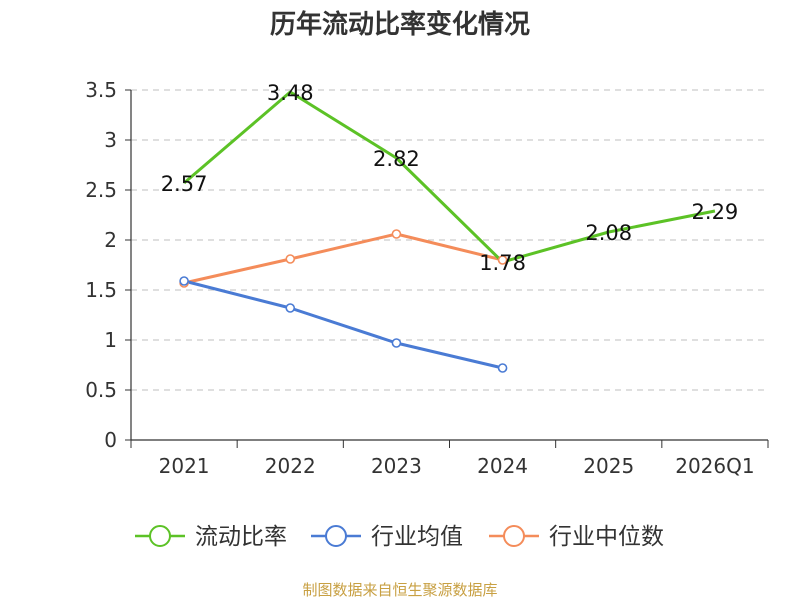  I want to click on series-points, so click(343, 301).